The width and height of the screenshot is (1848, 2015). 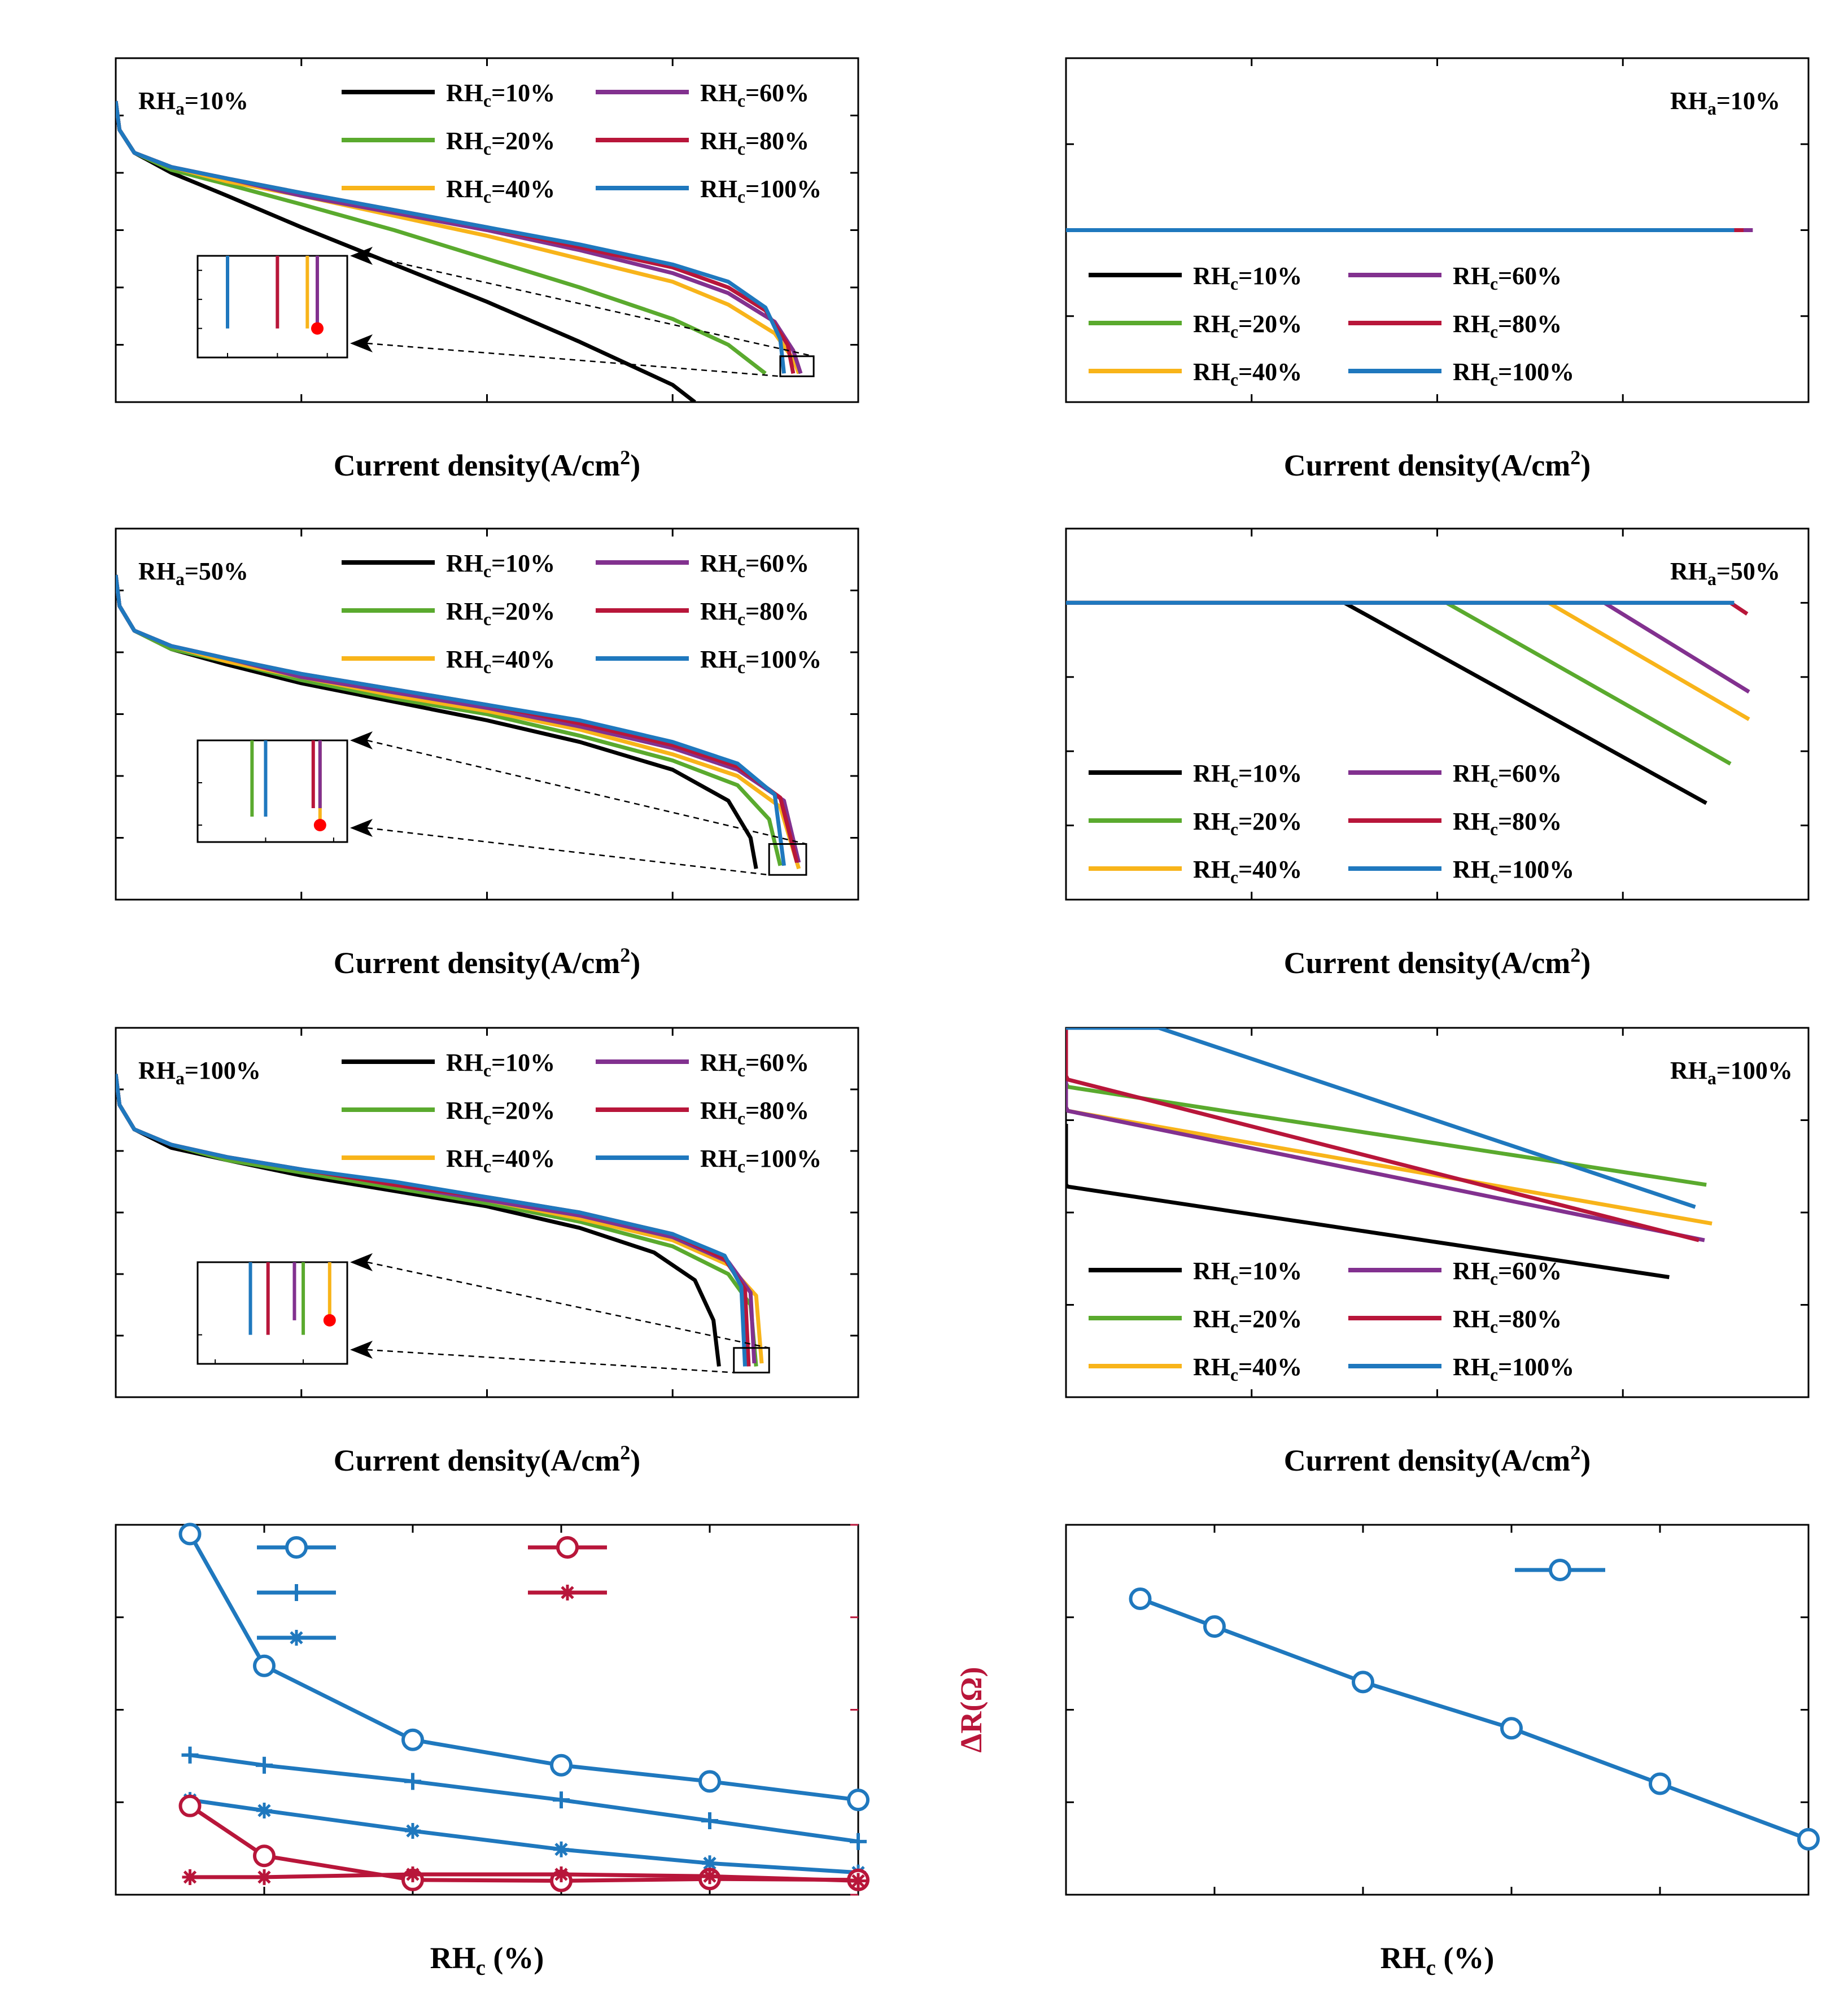 I want to click on panel-h: RHc (%), so click(x=1442, y=1752).